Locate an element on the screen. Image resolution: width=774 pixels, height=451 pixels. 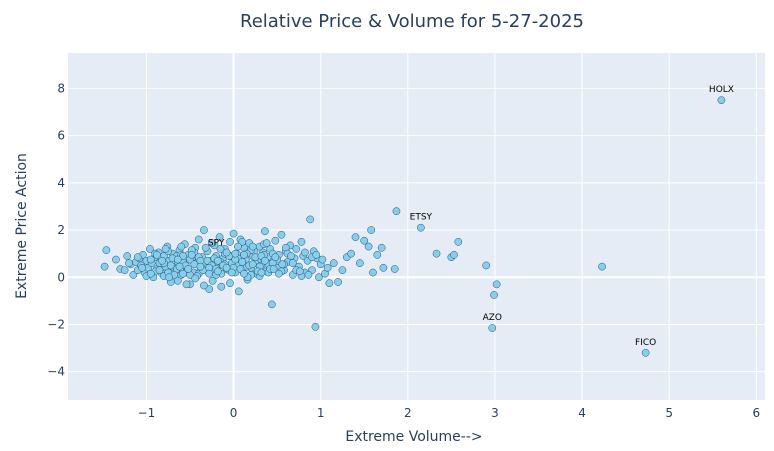
x-tick-label: 1 is located at coordinates (321, 413).